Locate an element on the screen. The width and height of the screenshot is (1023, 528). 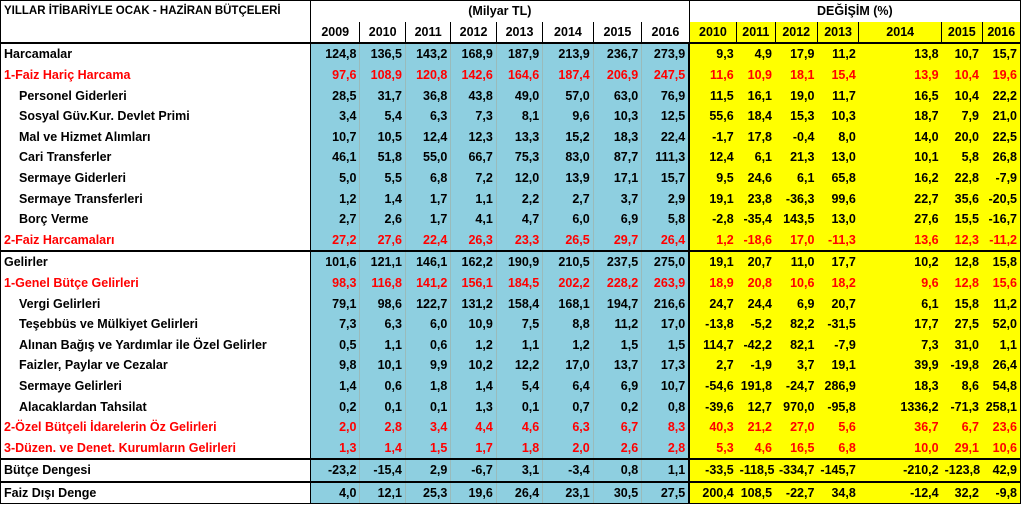
change-cell: -42,2 is located at coordinates (756, 345).